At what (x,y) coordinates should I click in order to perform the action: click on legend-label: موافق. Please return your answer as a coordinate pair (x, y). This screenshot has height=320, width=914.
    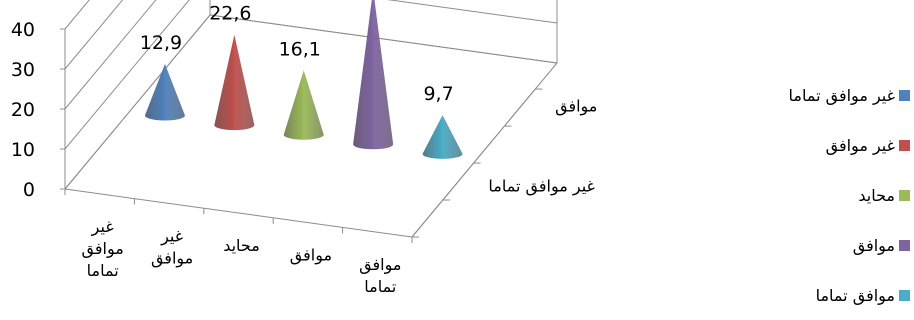
    Looking at the image, I should click on (873, 245).